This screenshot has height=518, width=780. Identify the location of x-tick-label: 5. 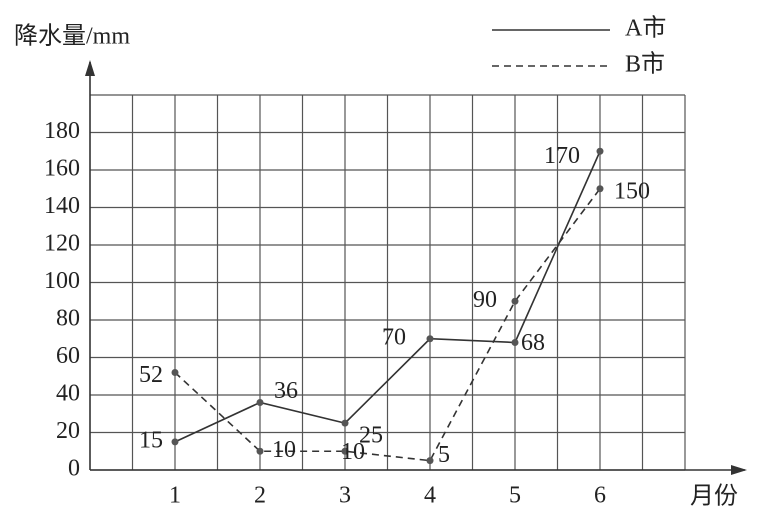
(515, 496).